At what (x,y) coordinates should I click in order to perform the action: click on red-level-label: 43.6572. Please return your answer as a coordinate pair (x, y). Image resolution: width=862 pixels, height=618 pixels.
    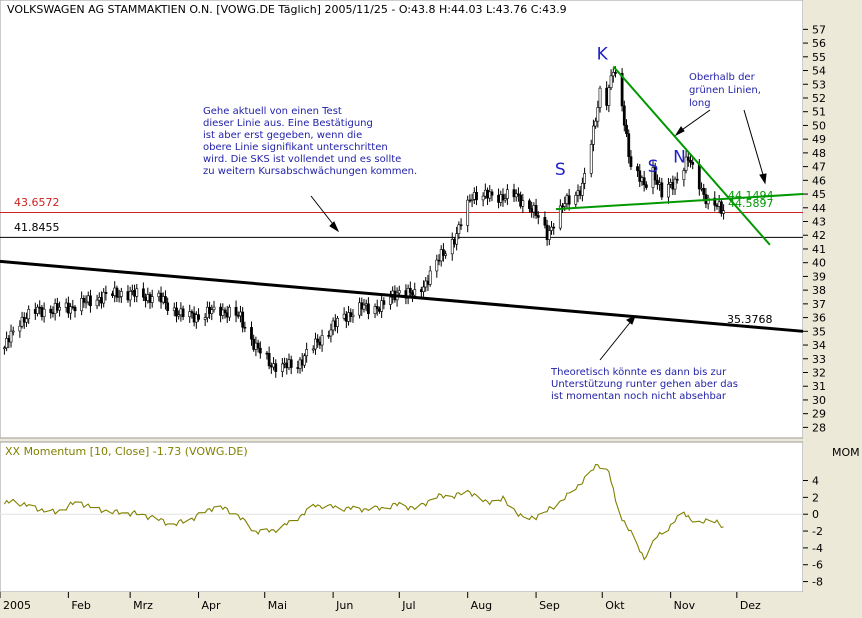
    Looking at the image, I should click on (37, 202).